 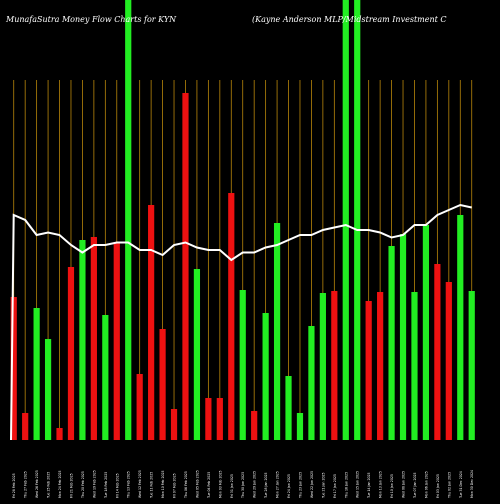 I want to click on x-tick-label: Fri 07 Feb 2025, so click(x=175, y=485).